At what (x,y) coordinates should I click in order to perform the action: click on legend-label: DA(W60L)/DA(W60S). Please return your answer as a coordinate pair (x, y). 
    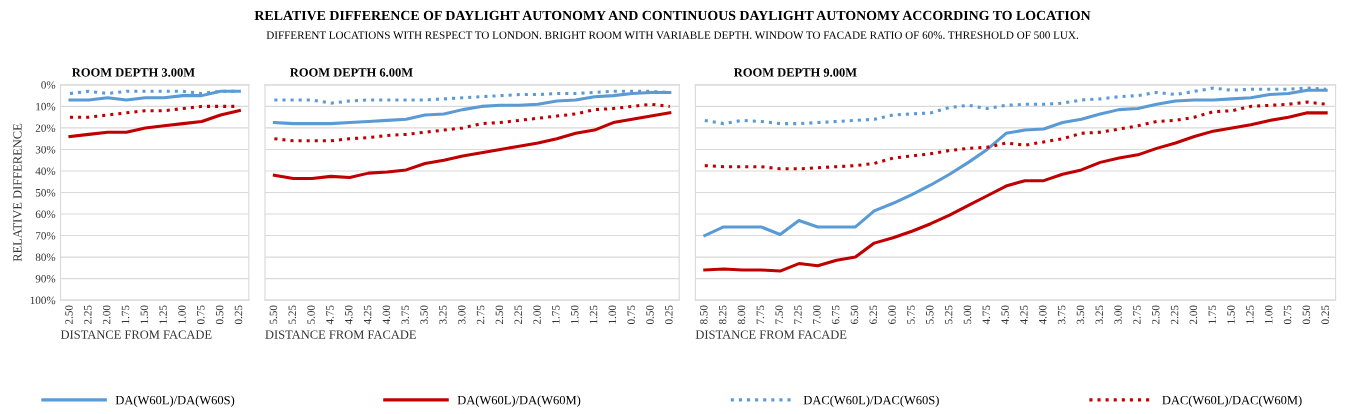
    Looking at the image, I should click on (175, 401).